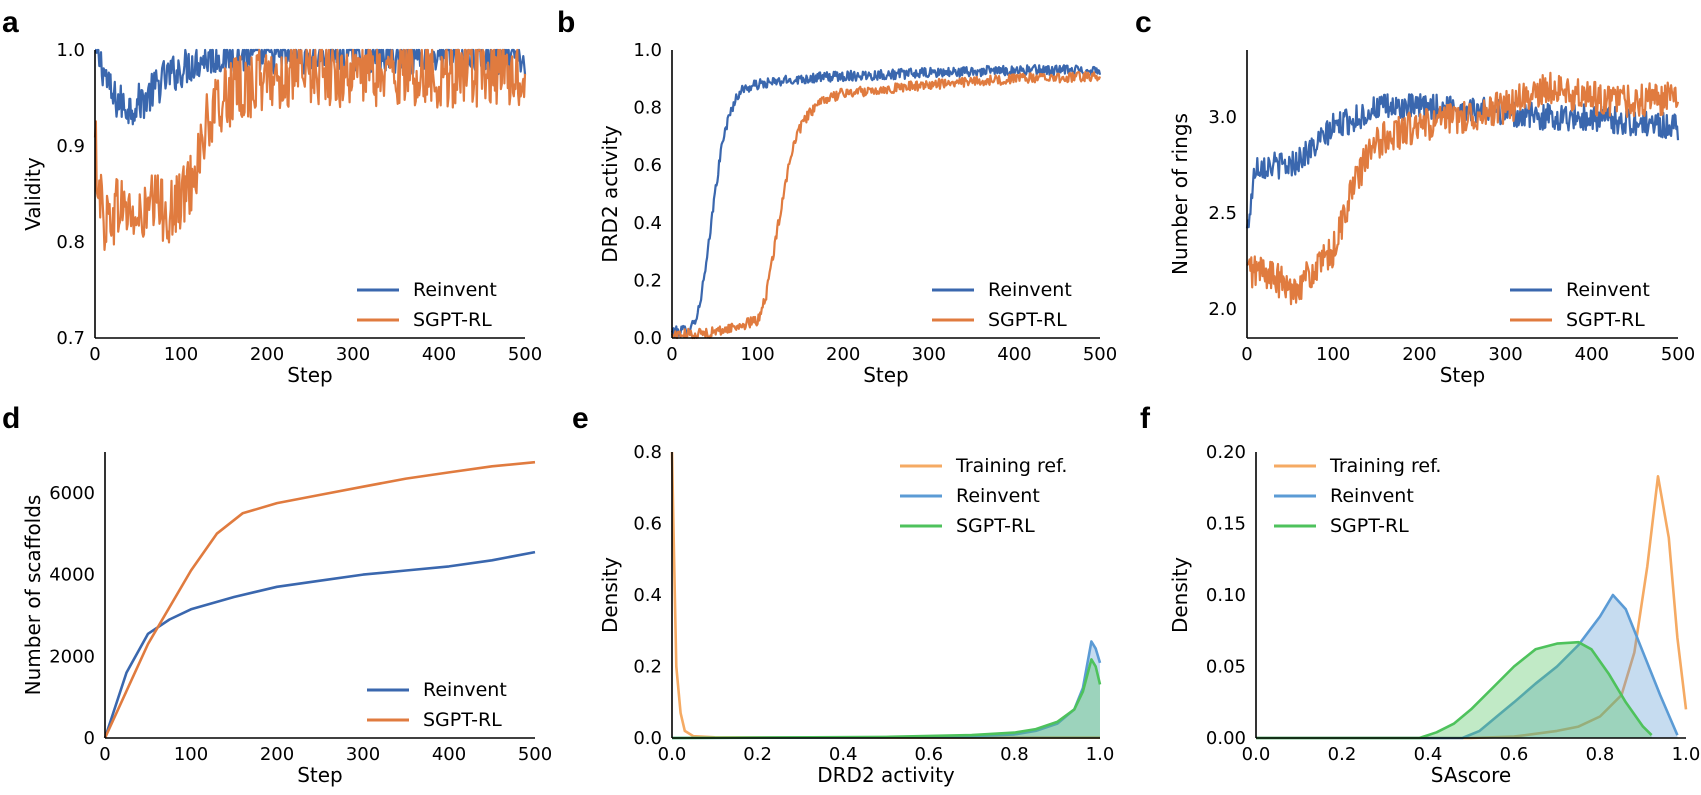 The image size is (1701, 795). What do you see at coordinates (1471, 775) in the screenshot?
I see `x-axis-label: SAscore` at bounding box center [1471, 775].